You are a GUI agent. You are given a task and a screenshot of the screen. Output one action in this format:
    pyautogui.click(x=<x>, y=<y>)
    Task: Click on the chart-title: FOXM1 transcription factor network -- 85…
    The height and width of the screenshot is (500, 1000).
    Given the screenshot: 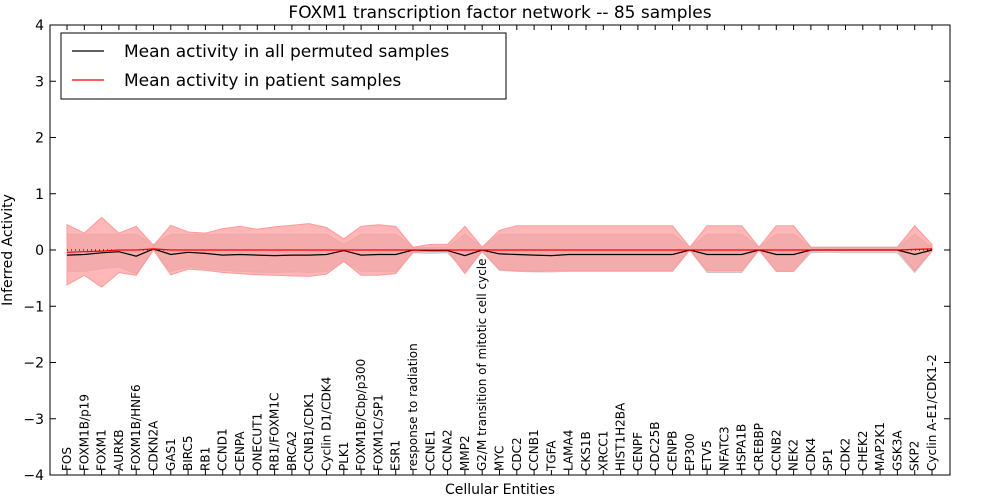 What is the action you would take?
    pyautogui.click(x=499, y=13)
    